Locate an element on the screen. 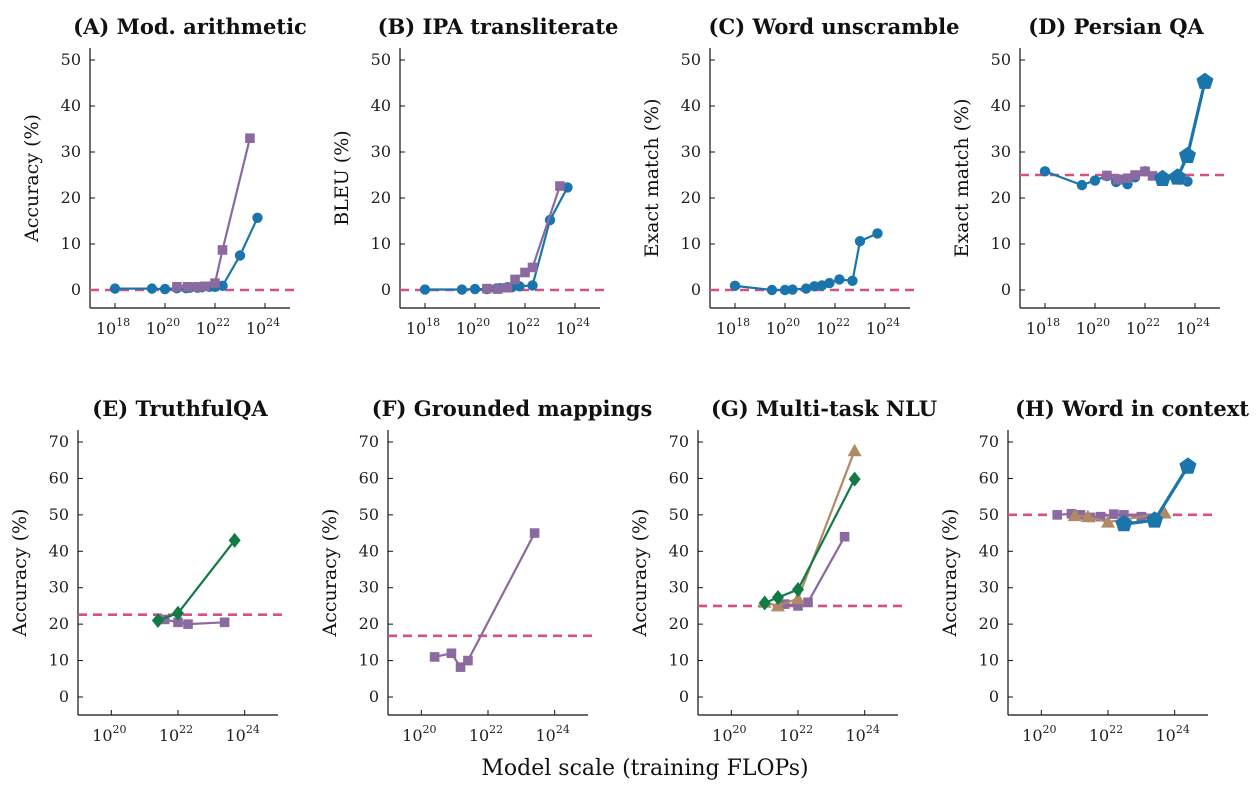 Image resolution: width=1256 pixels, height=789 pixels. y-axis-title: Exact match (%) is located at coordinates (962, 177).